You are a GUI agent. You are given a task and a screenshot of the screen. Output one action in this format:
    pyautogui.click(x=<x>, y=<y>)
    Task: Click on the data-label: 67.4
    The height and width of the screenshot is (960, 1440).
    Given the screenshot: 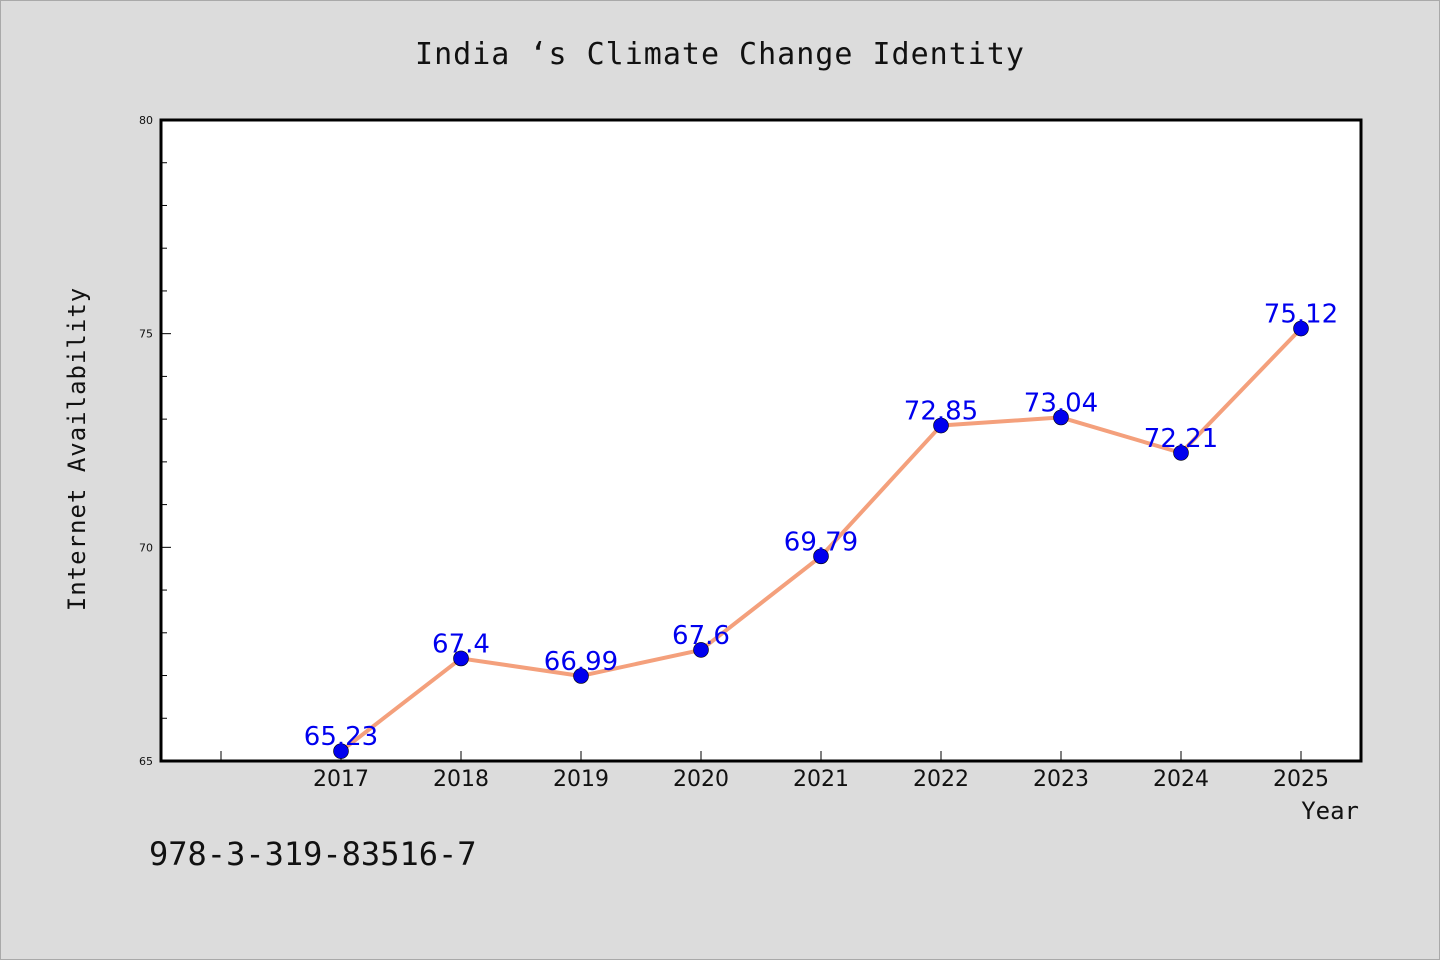 What is the action you would take?
    pyautogui.click(x=461, y=644)
    